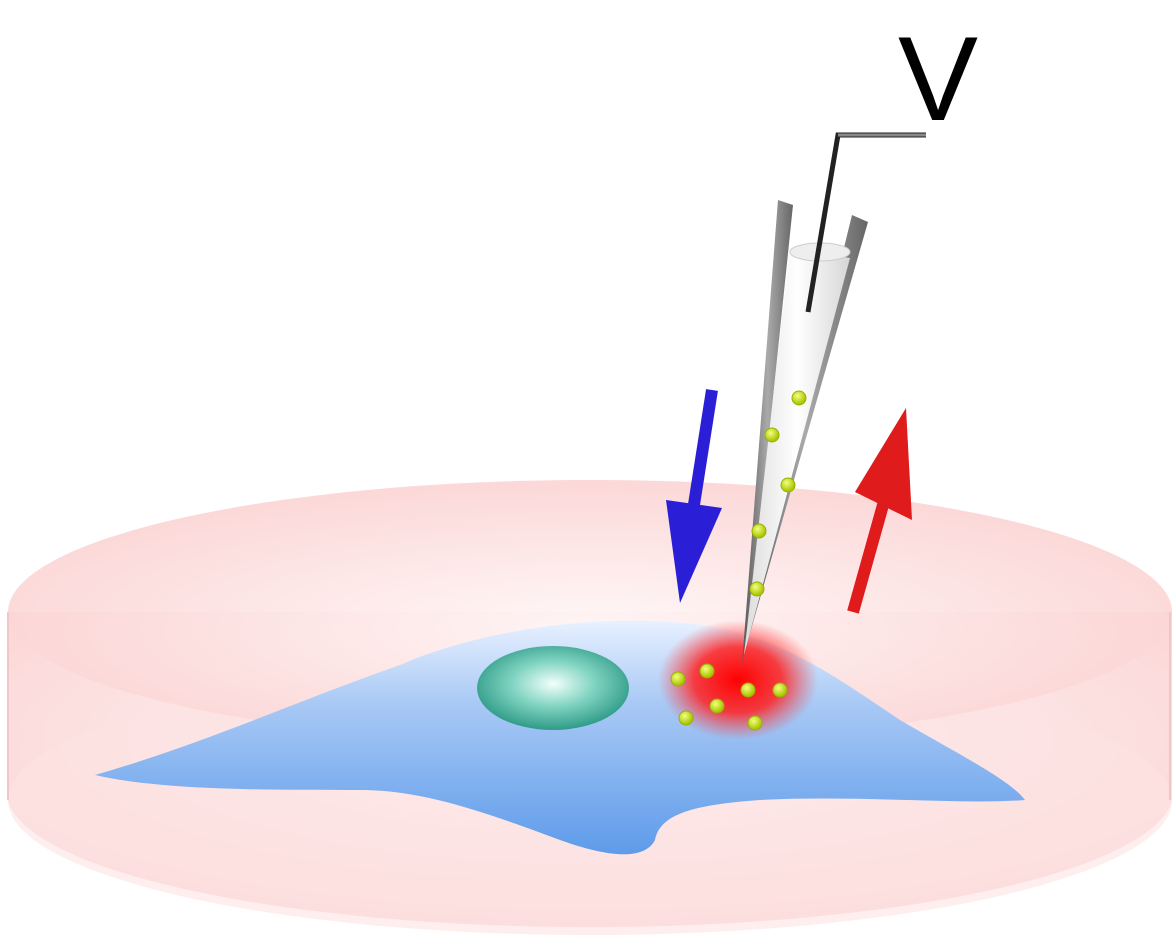  What do you see at coordinates (938, 79) in the screenshot?
I see `voltage-label: V` at bounding box center [938, 79].